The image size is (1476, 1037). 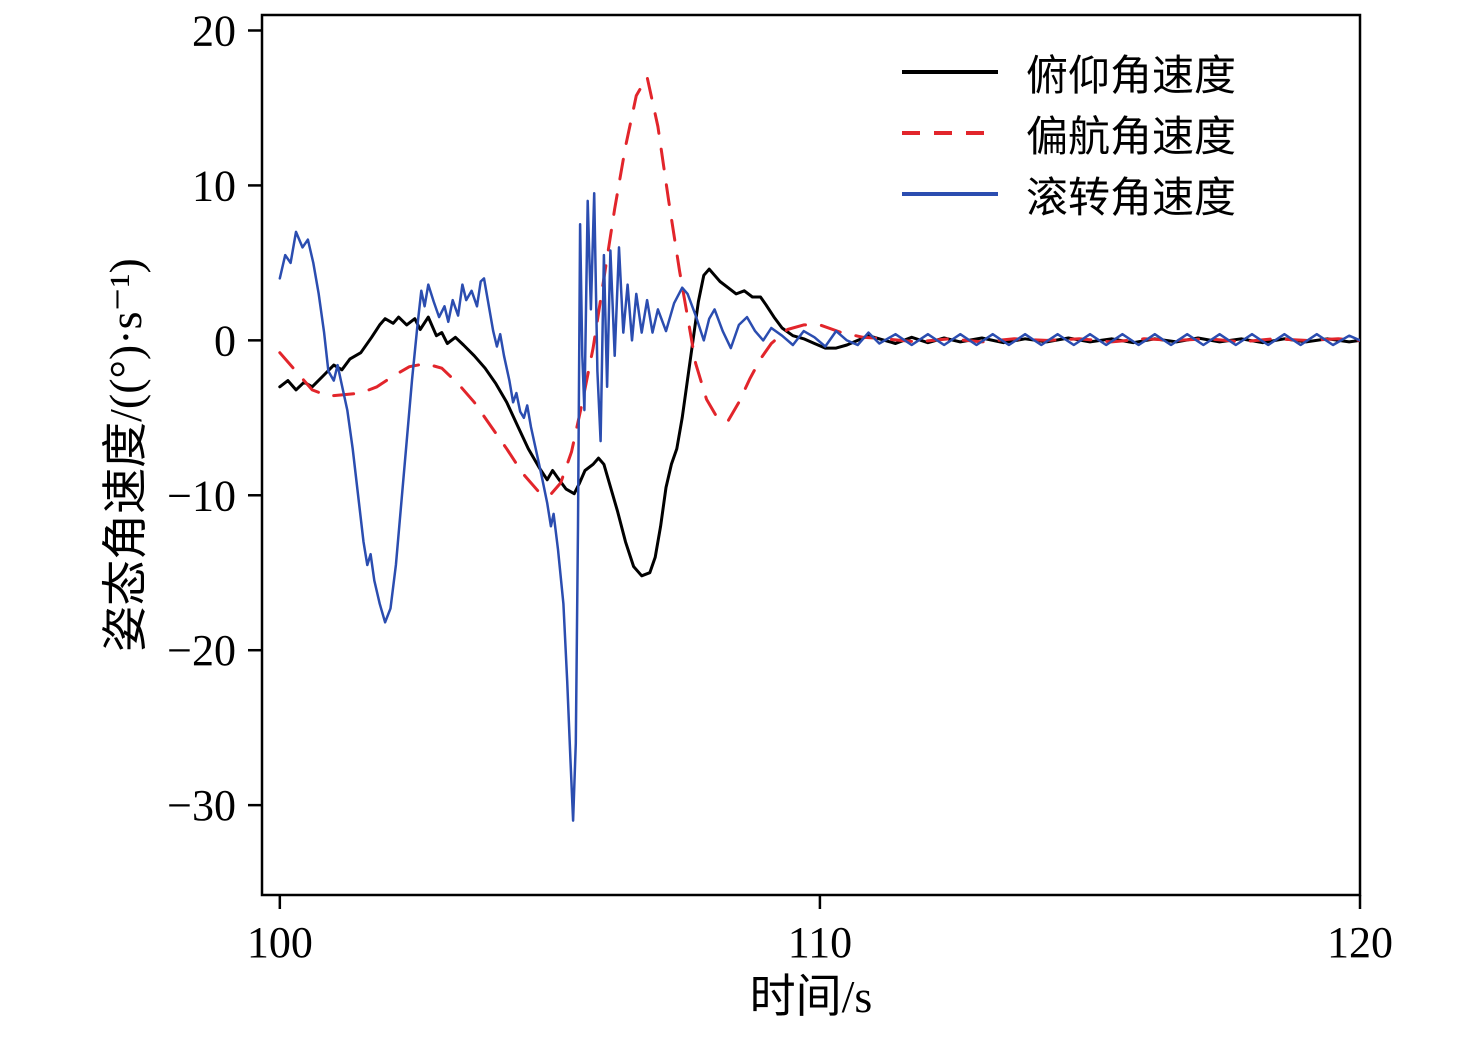 I want to click on legend: 俯仰角速度 偏航角速度 滚转角速度, so click(x=1069, y=134).